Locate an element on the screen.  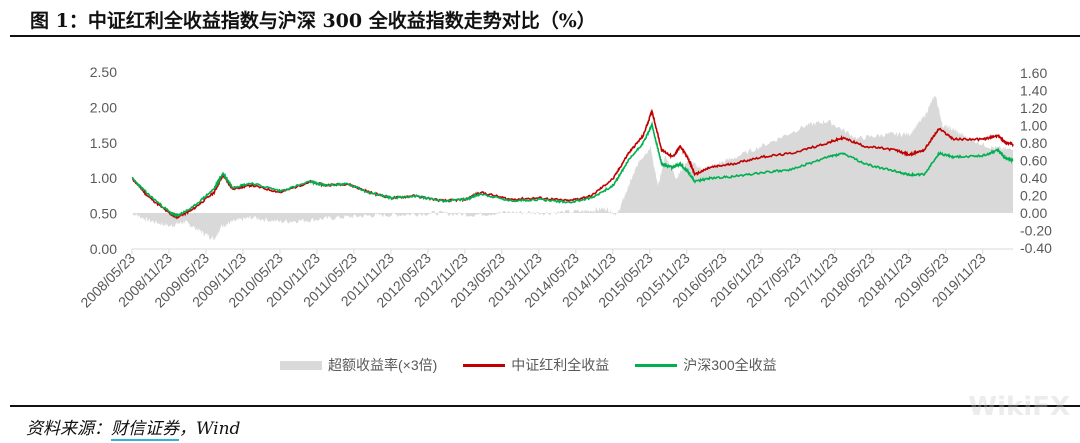
legend-item-csi300: 沪深300全收益 is located at coordinates (706, 365).